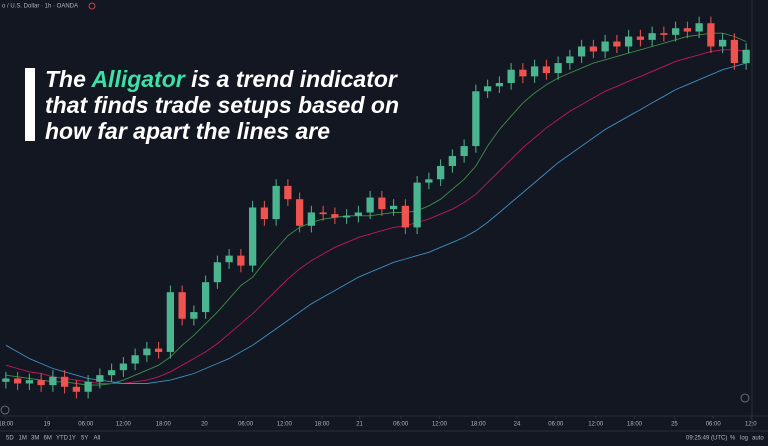 The image size is (768, 446). Describe the element at coordinates (517, 425) in the screenshot. I see `x-tick-label: 24` at that location.